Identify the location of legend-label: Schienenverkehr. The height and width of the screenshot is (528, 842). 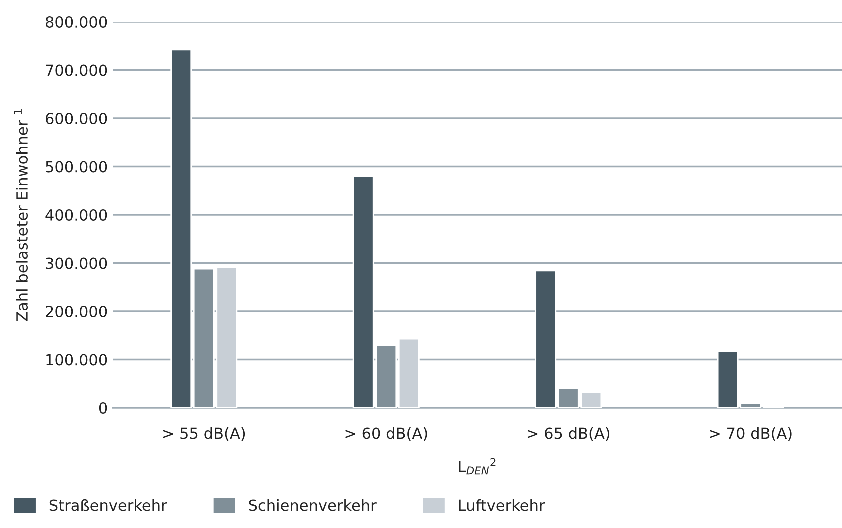
(313, 505).